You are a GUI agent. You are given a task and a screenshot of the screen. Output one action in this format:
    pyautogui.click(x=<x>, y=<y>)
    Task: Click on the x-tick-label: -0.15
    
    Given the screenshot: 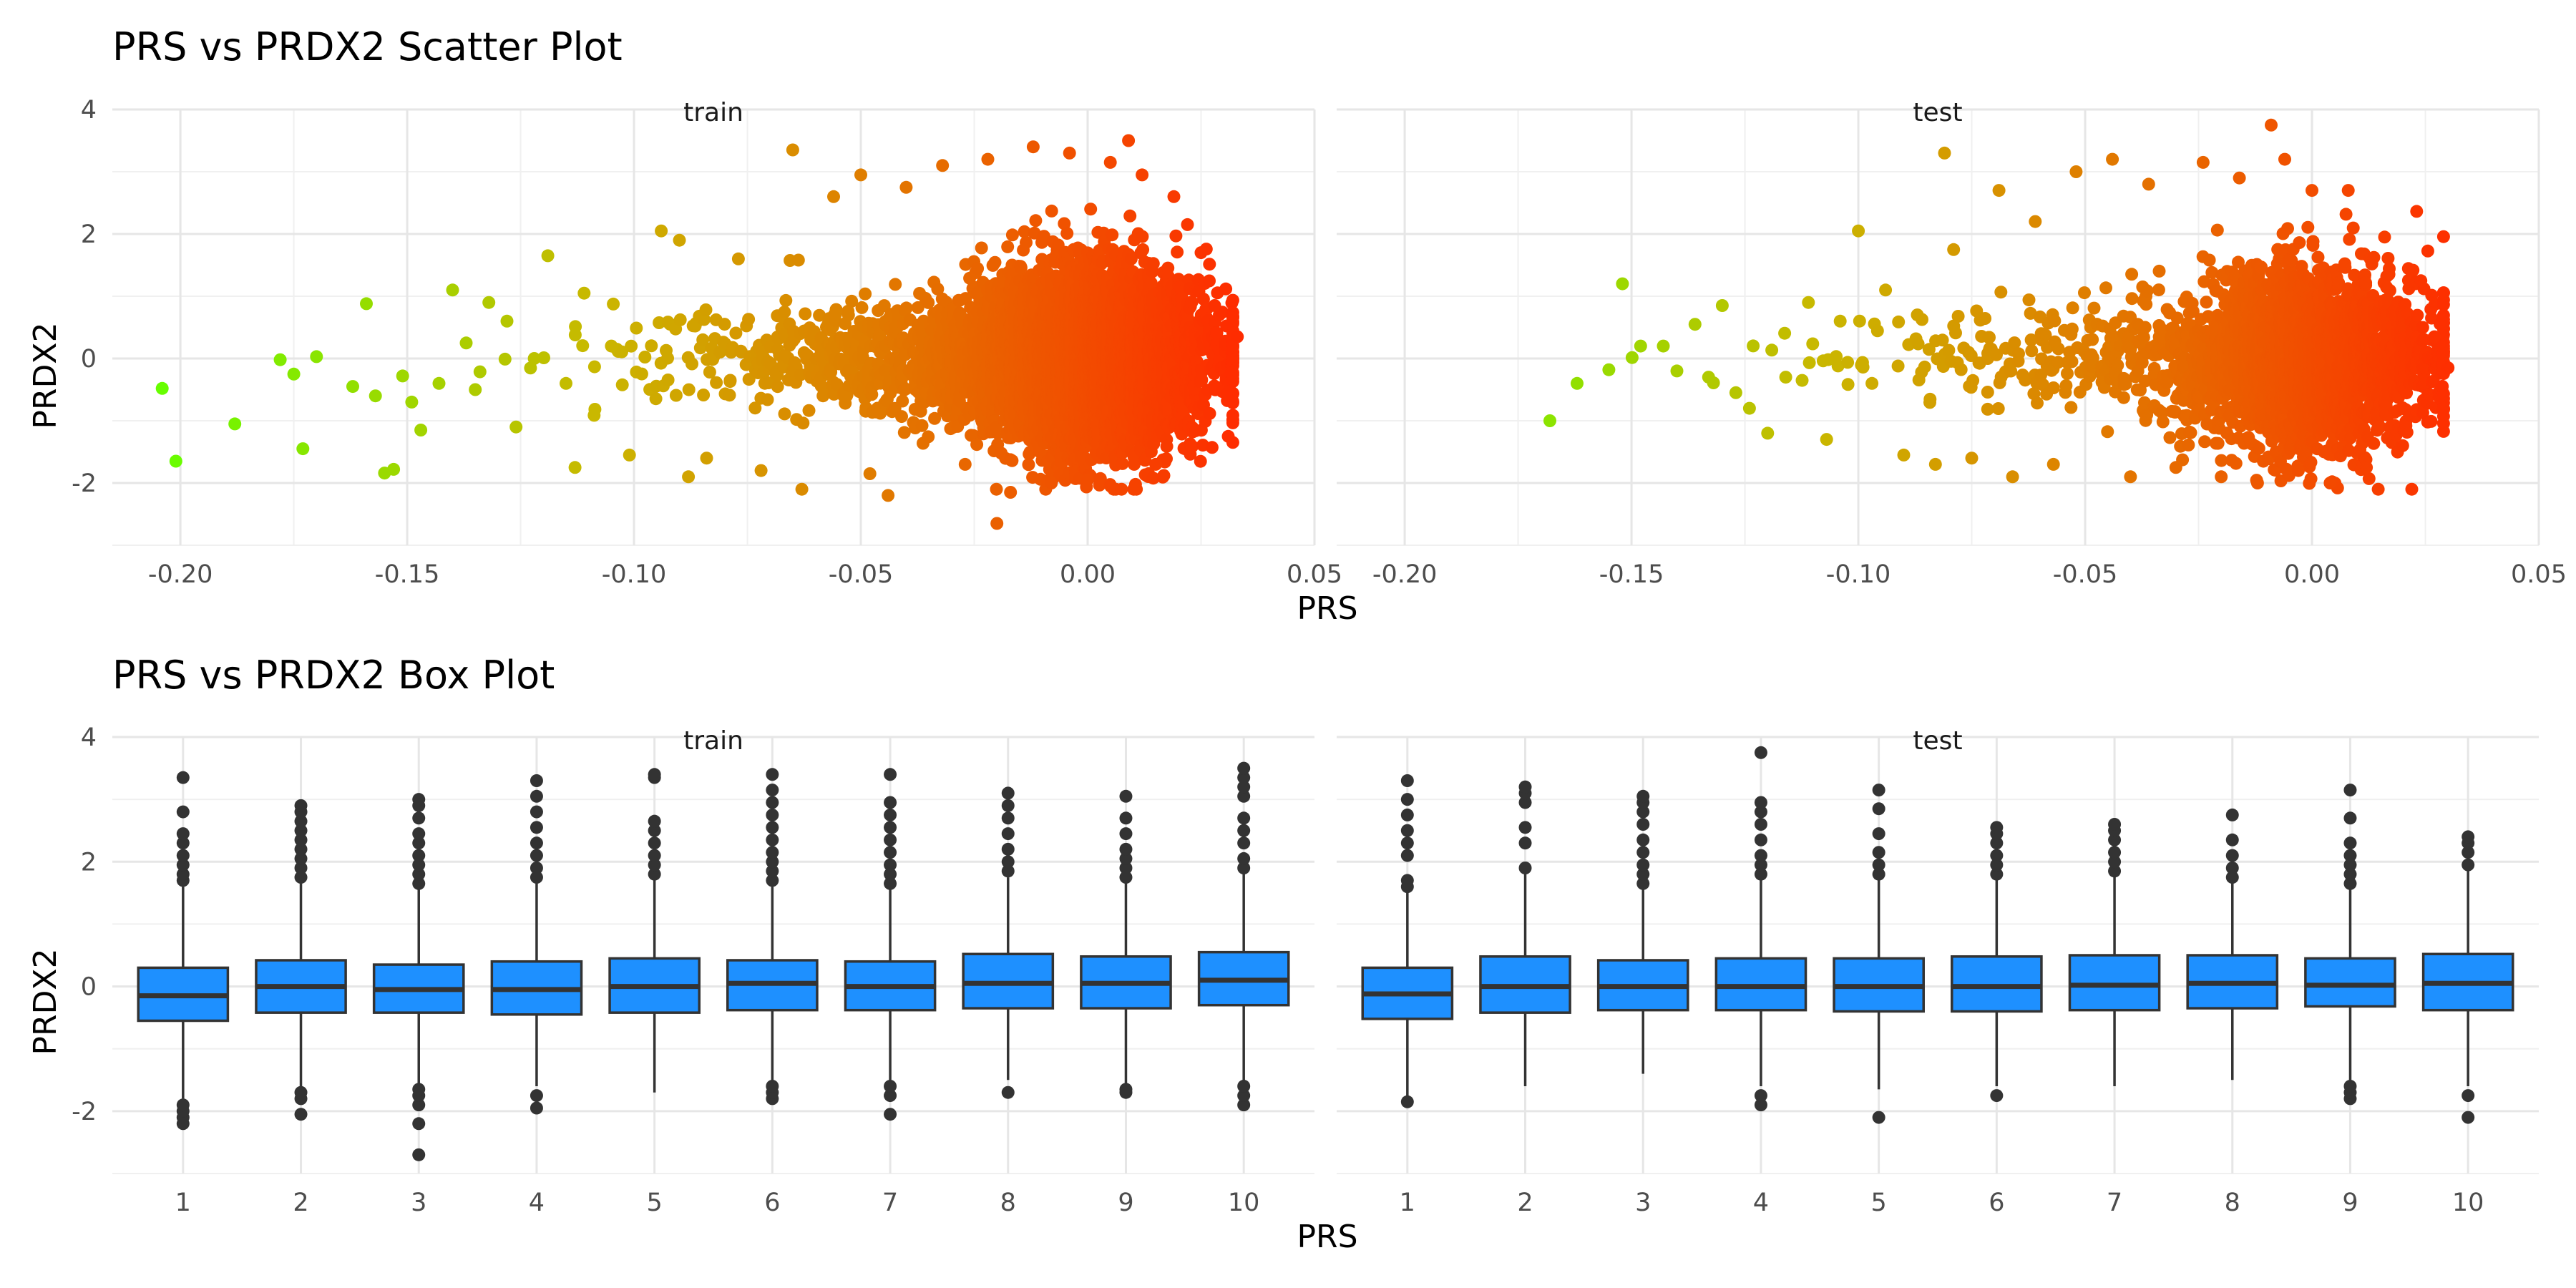 What is the action you would take?
    pyautogui.click(x=407, y=574)
    